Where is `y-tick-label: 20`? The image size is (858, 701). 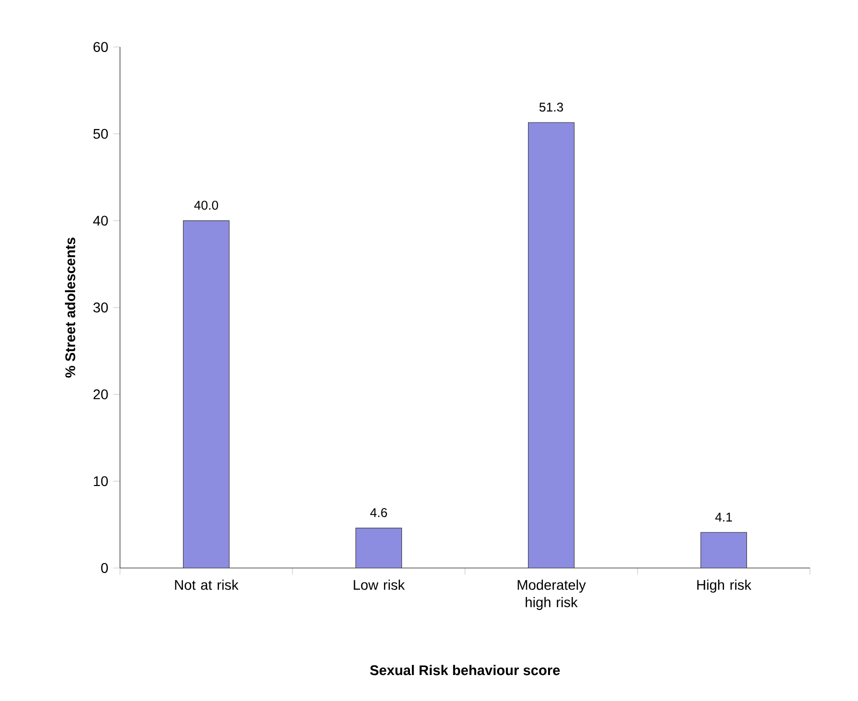
y-tick-label: 20 is located at coordinates (101, 394).